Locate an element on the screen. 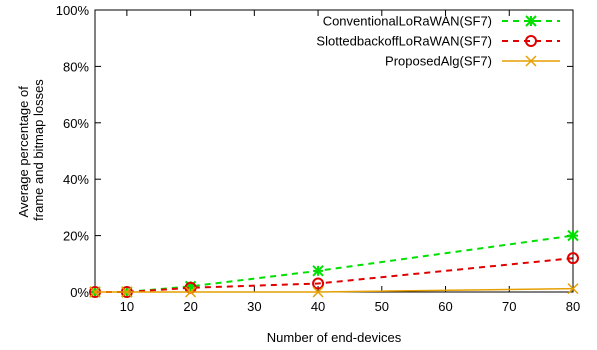 The height and width of the screenshot is (350, 597). x-tick-label: 70 is located at coordinates (509, 306).